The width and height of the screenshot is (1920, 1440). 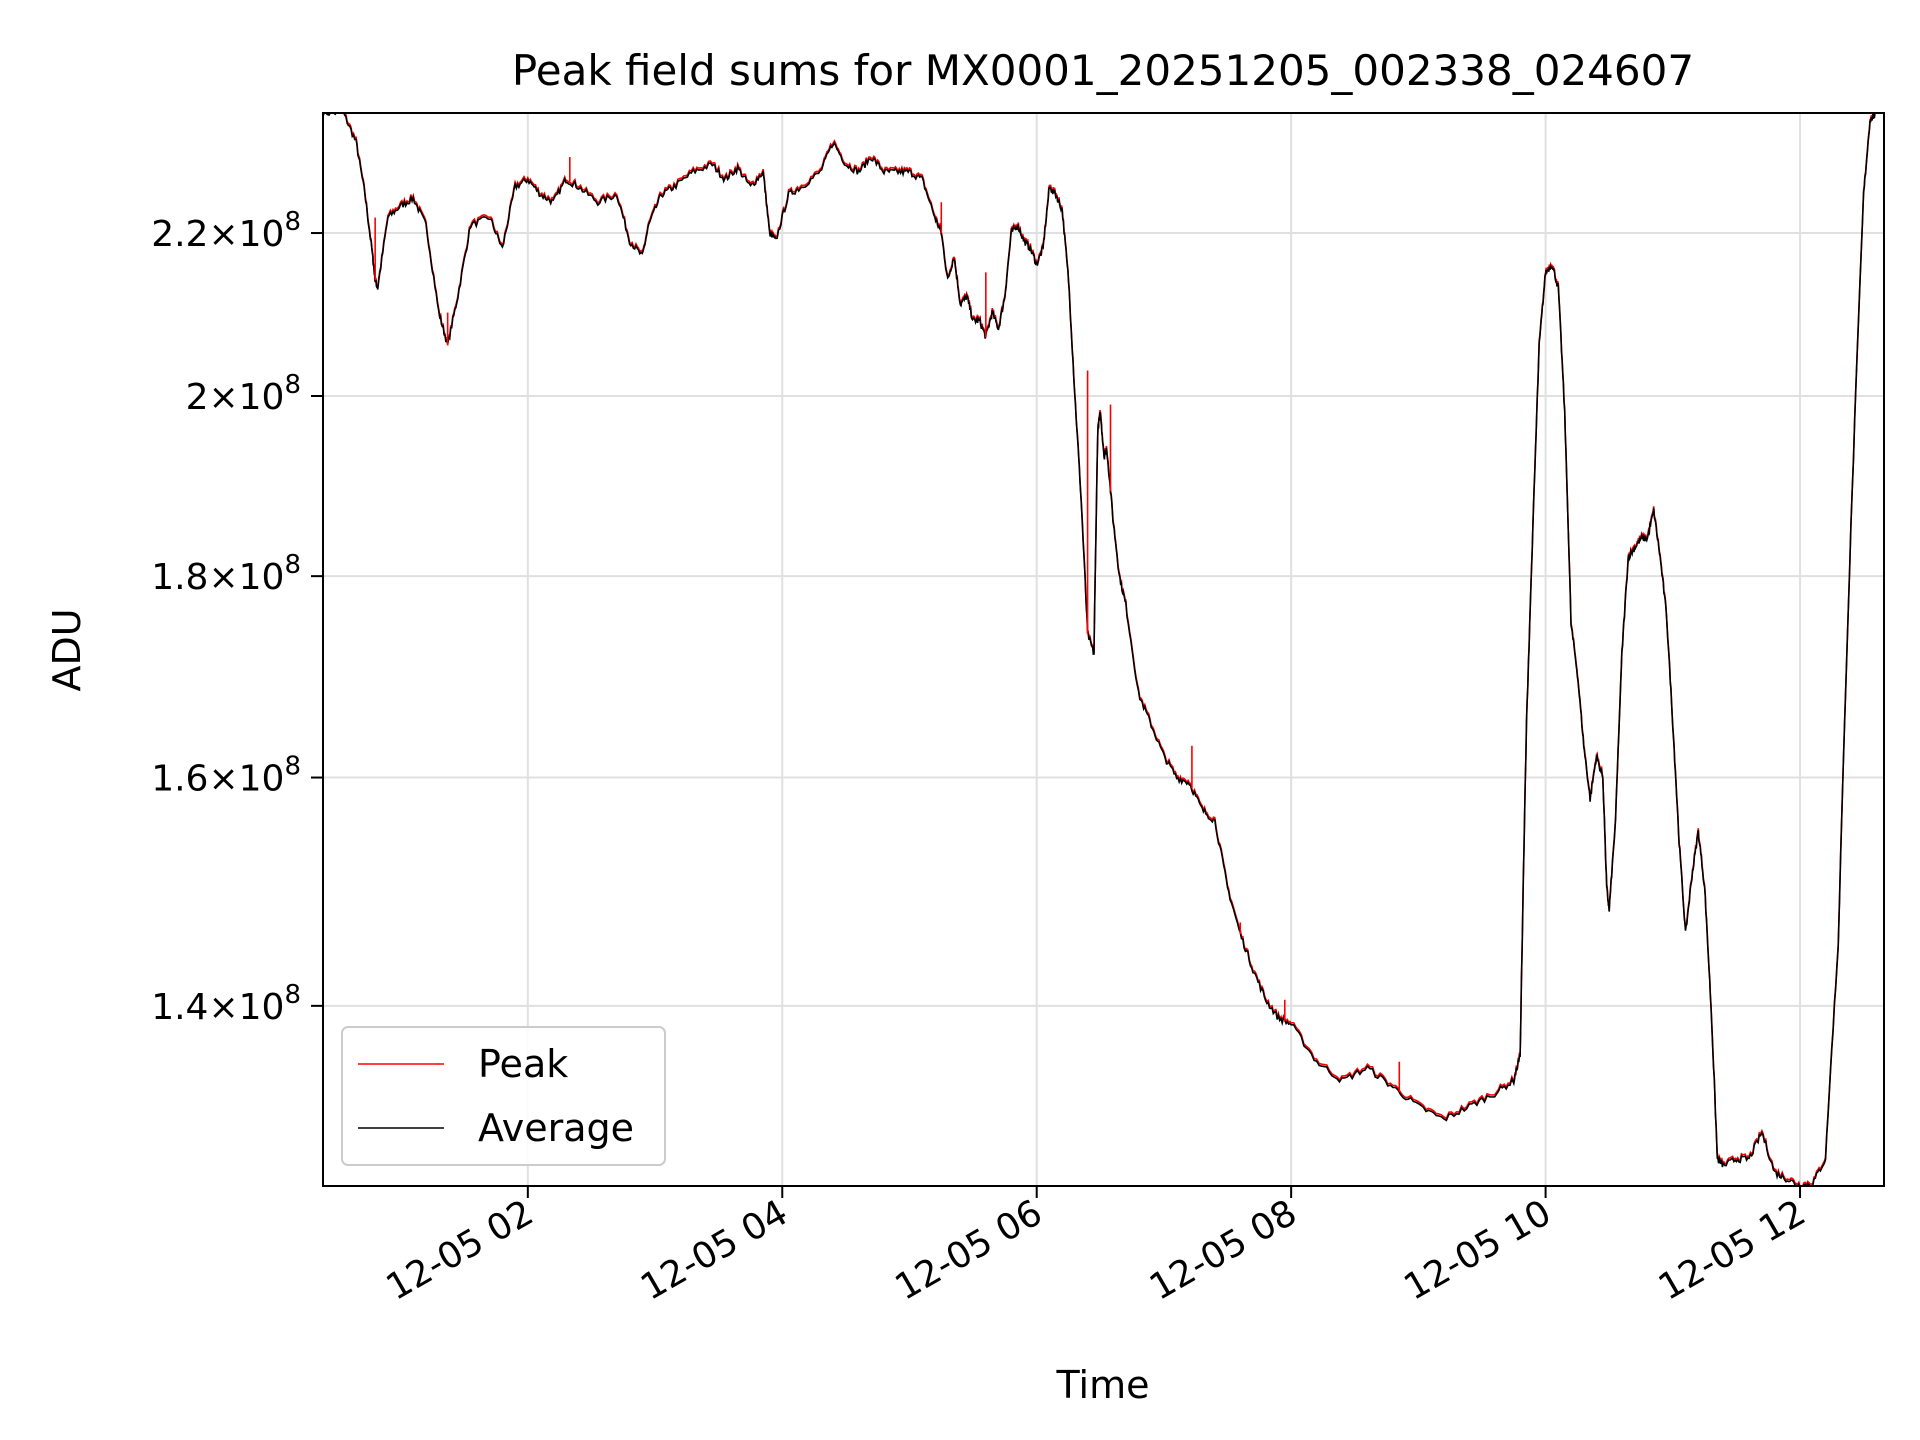 What do you see at coordinates (226, 231) in the screenshot?
I see `y-tick-label: 2.2×108` at bounding box center [226, 231].